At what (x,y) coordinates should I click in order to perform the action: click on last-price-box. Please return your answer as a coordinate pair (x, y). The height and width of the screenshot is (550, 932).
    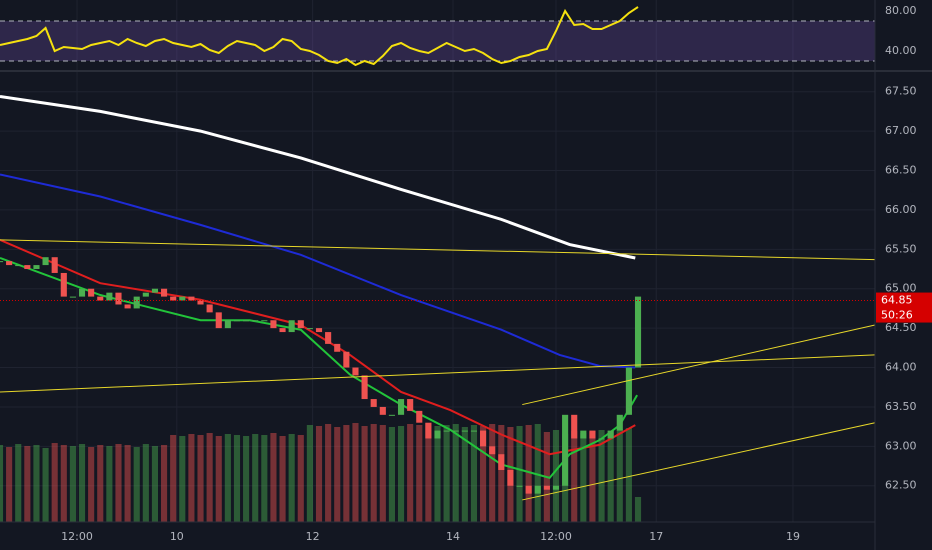
    Looking at the image, I should click on (904, 307).